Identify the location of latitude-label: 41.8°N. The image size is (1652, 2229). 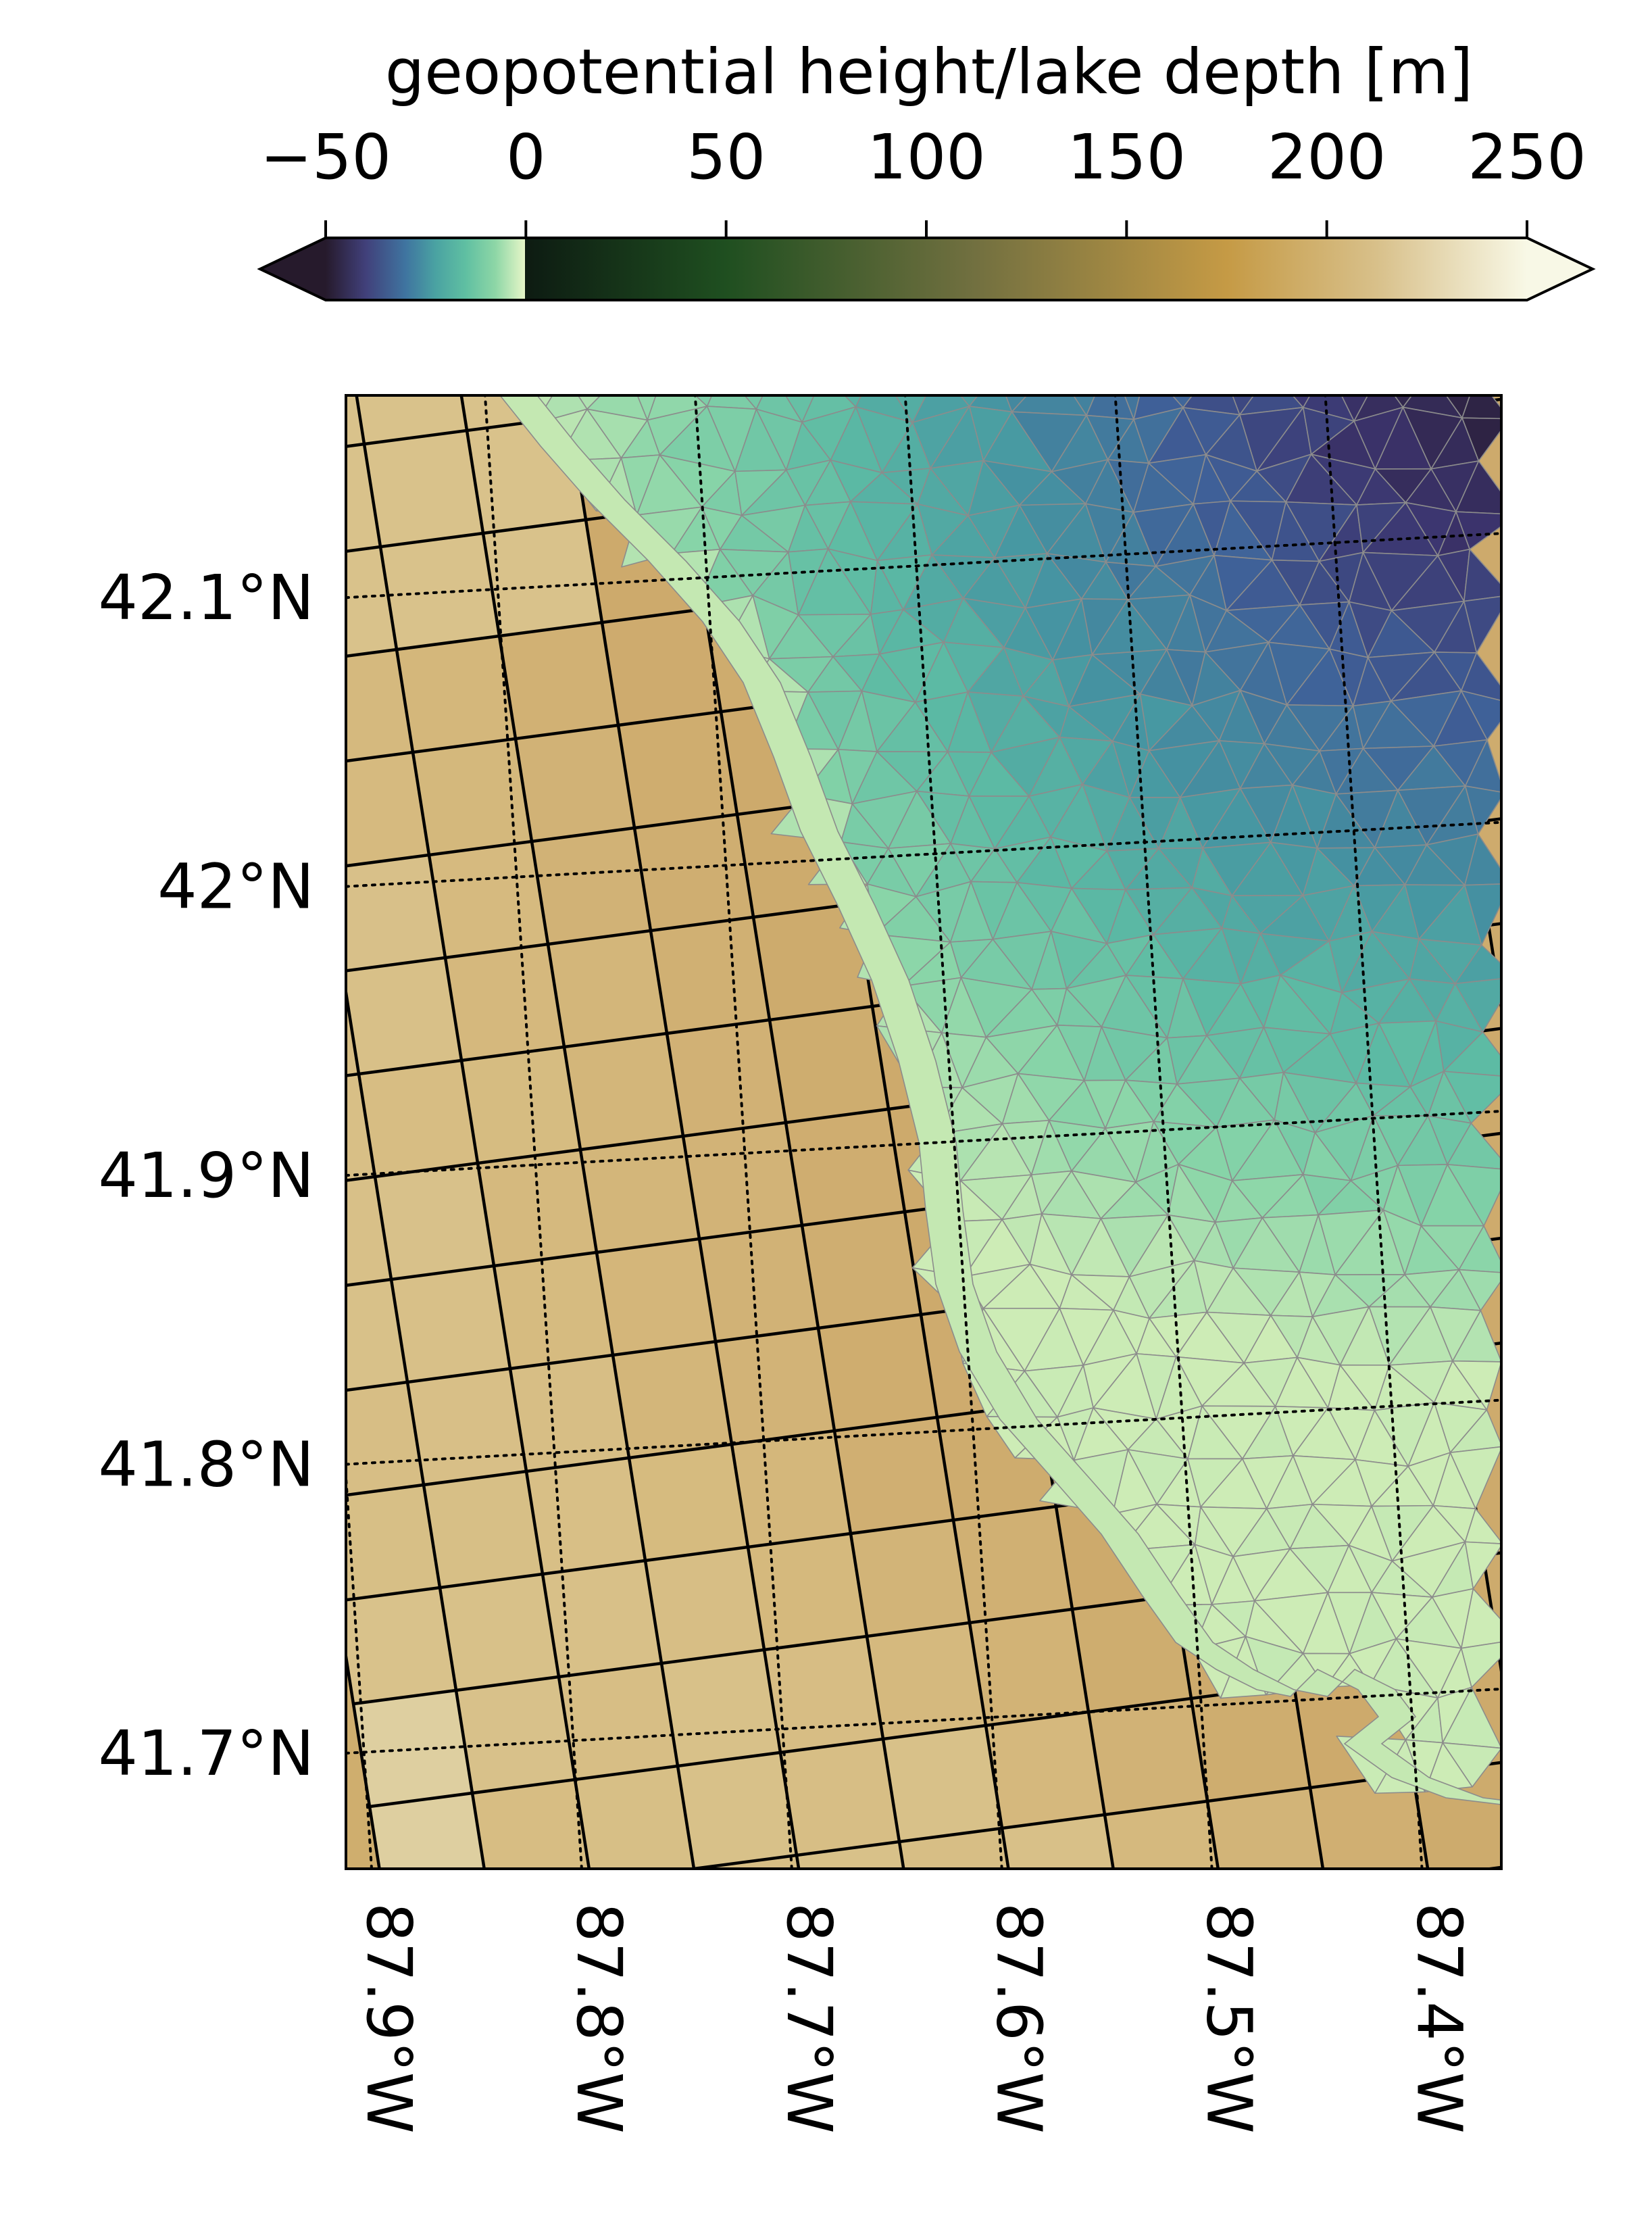
(206, 1465).